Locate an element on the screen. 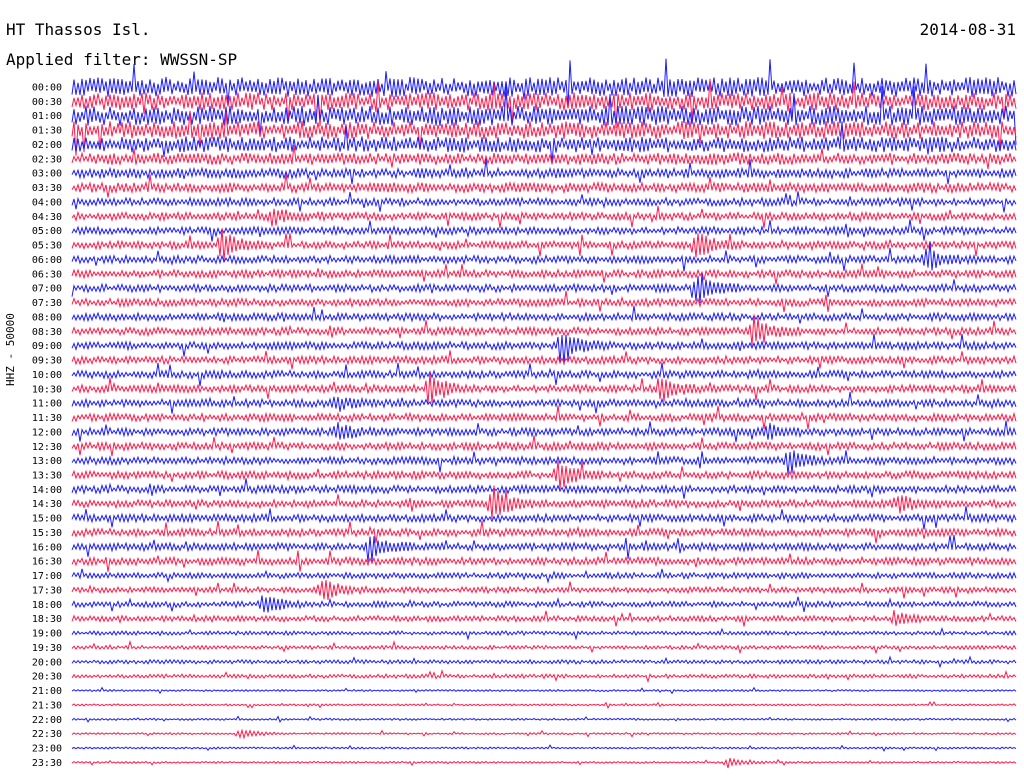 Image resolution: width=1024 pixels, height=780 pixels. row-time-label: 00:00 is located at coordinates (47, 88).